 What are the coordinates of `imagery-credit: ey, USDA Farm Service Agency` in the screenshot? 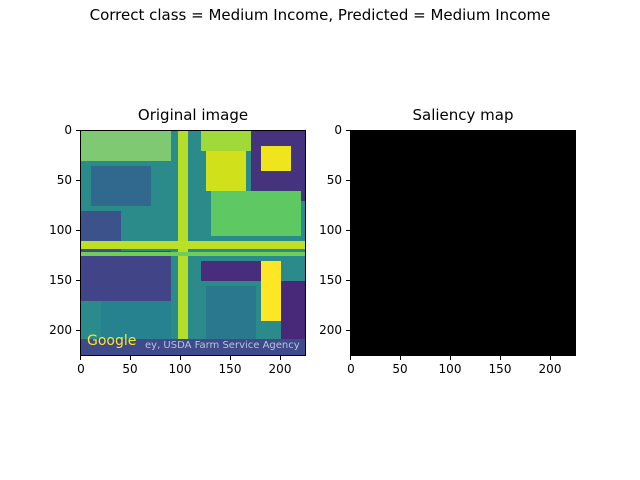 It's located at (222, 345).